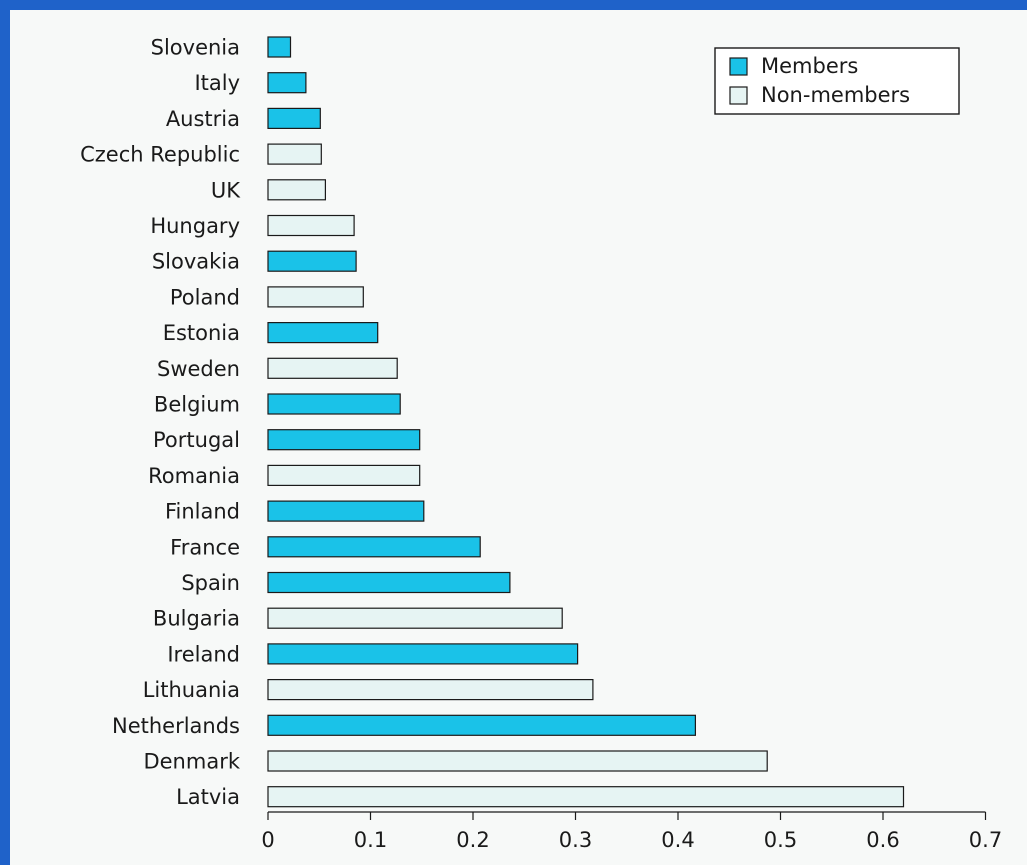 This screenshot has width=1027, height=865. I want to click on category-label: Romania, so click(194, 476).